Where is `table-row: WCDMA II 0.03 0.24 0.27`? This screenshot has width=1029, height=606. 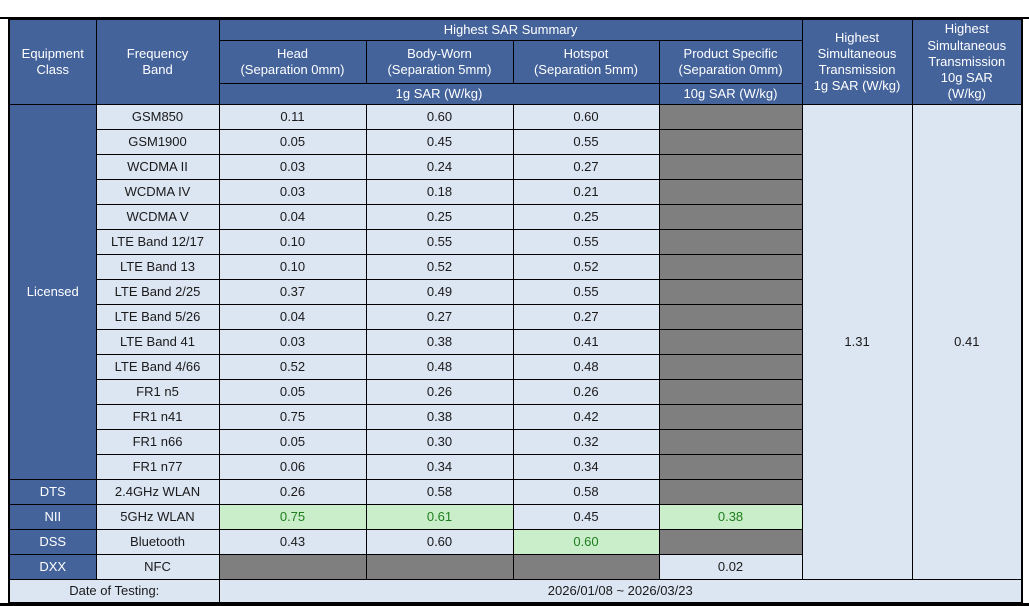
table-row: WCDMA II 0.03 0.24 0.27 is located at coordinates (515, 167).